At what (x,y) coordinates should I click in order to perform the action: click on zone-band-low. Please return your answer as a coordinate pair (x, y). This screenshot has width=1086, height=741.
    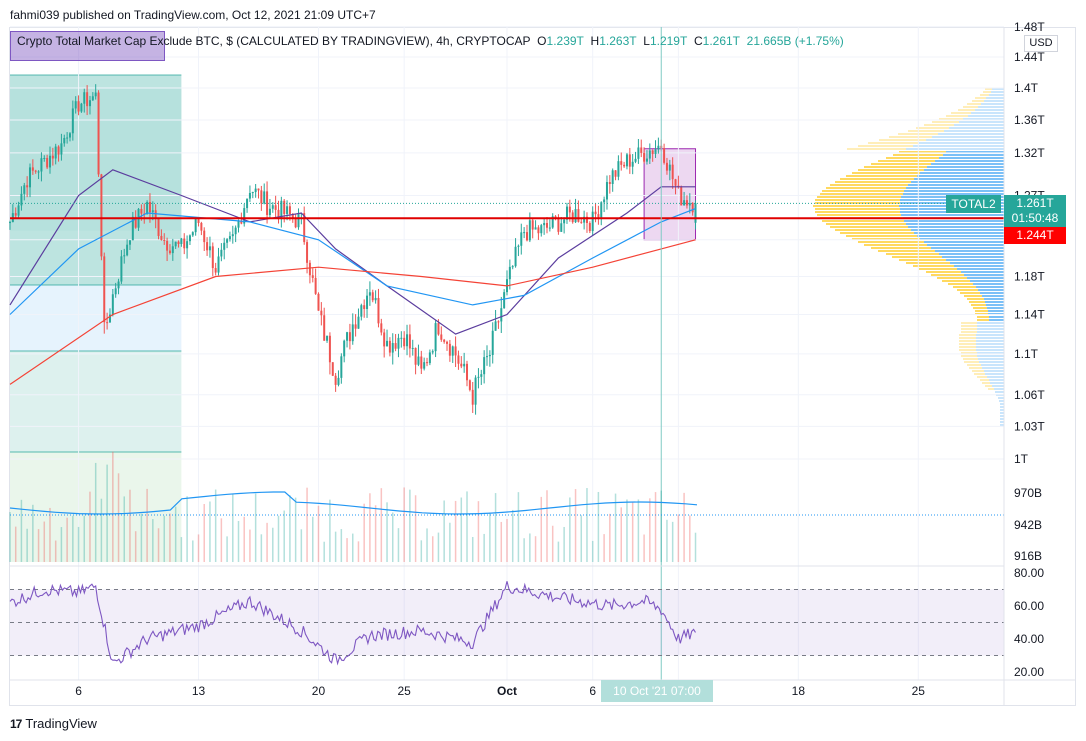
    Looking at the image, I should click on (96, 401).